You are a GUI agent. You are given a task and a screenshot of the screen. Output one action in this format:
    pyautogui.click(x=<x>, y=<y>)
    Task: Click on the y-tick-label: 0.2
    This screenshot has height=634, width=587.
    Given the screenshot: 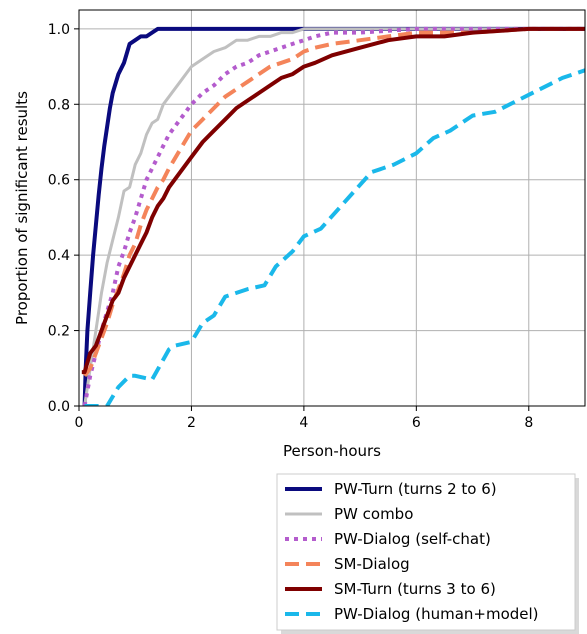 What is the action you would take?
    pyautogui.click(x=59, y=332)
    